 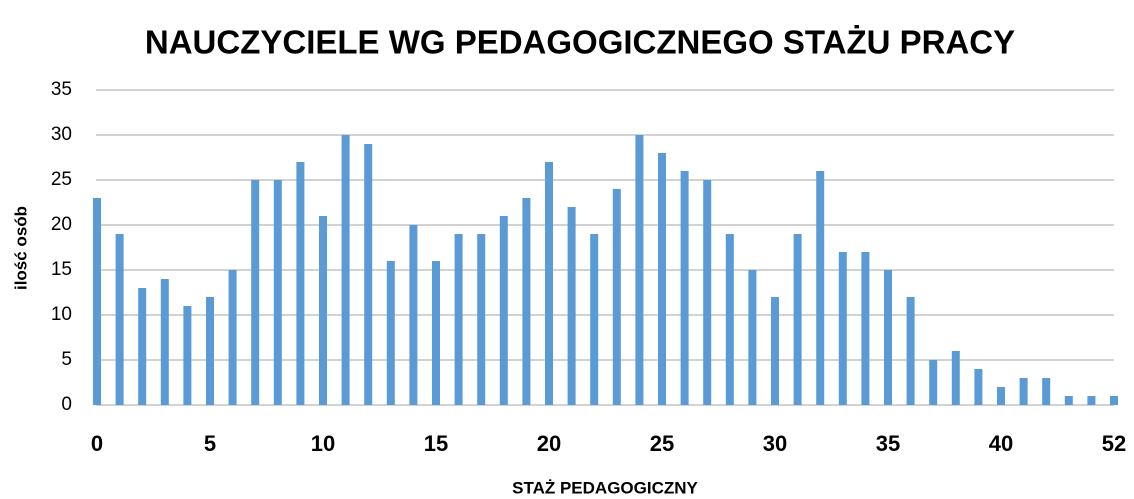 I want to click on x-tick-label: 30, so click(x=775, y=443).